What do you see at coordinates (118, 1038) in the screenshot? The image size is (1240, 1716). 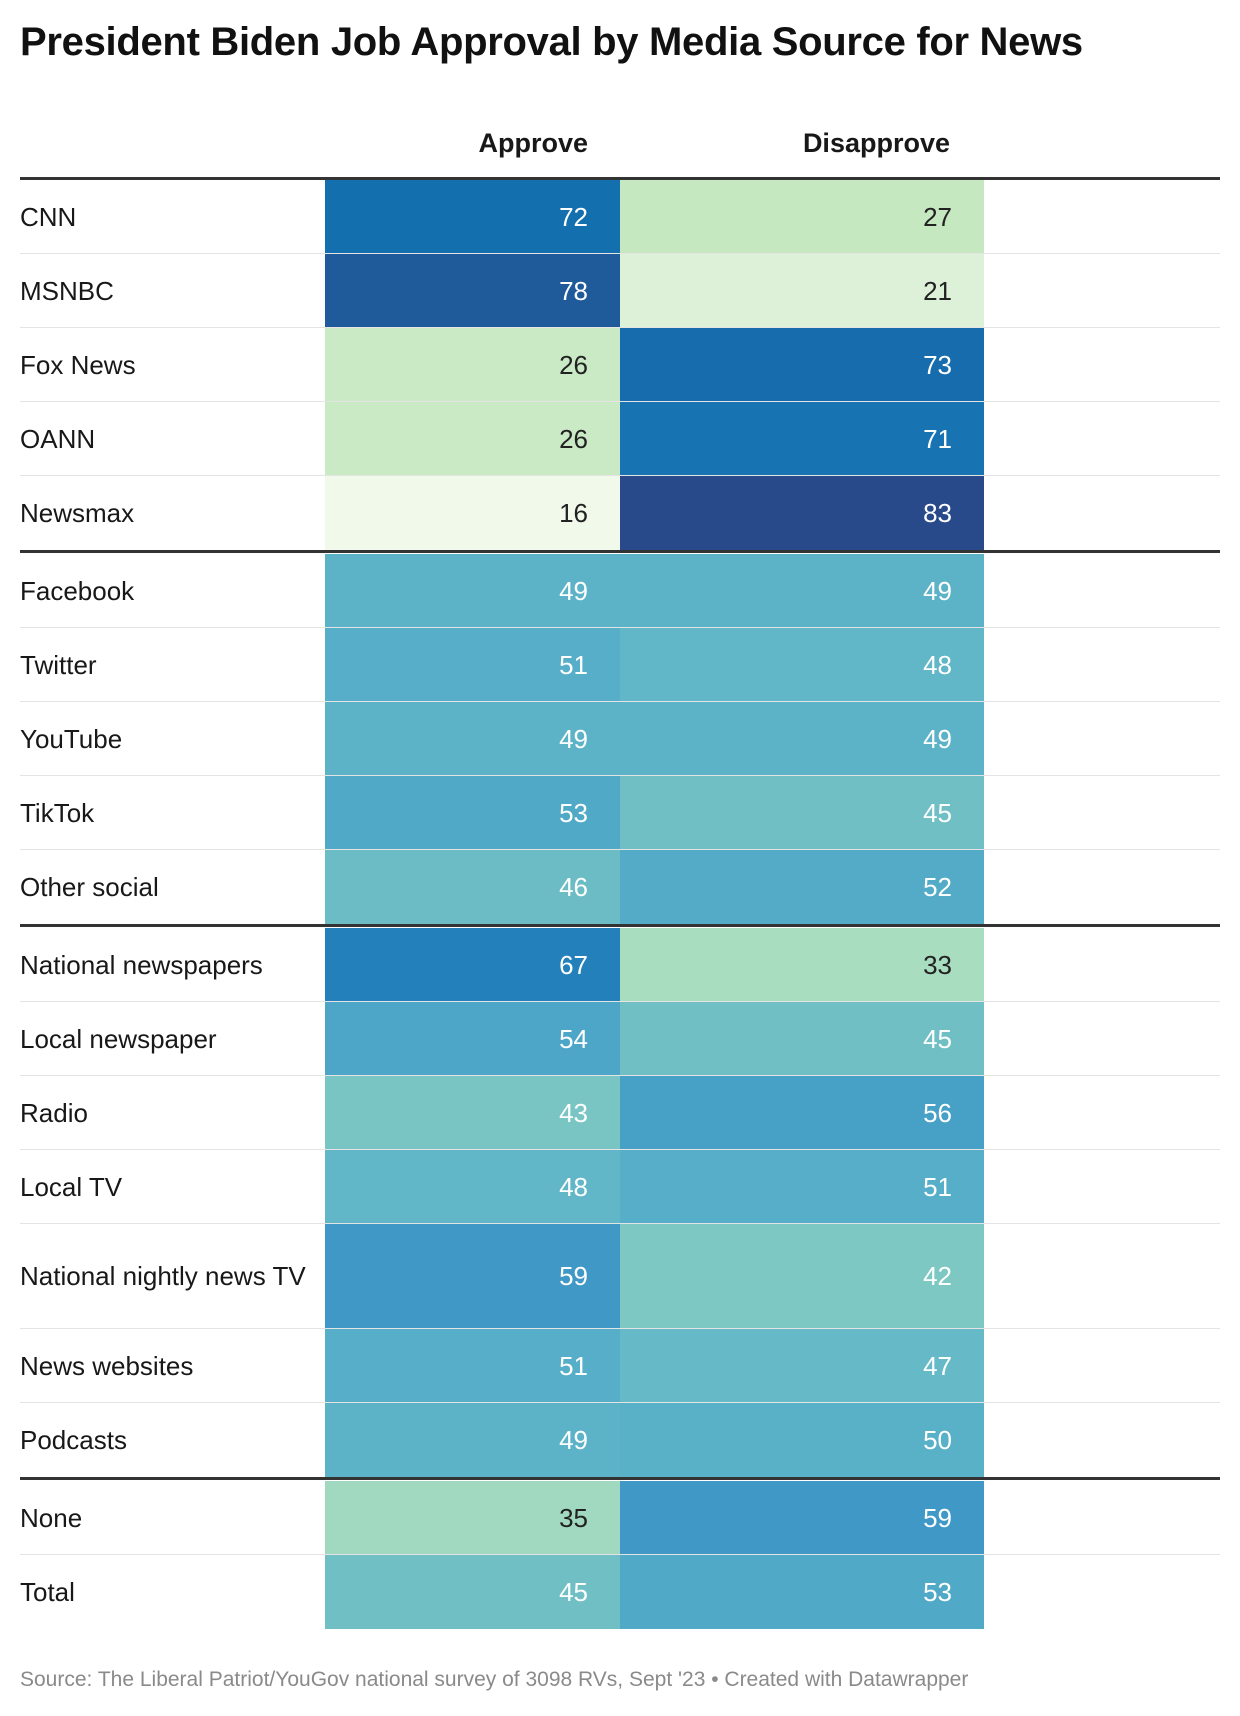 I see `row-label: Local newspaper` at bounding box center [118, 1038].